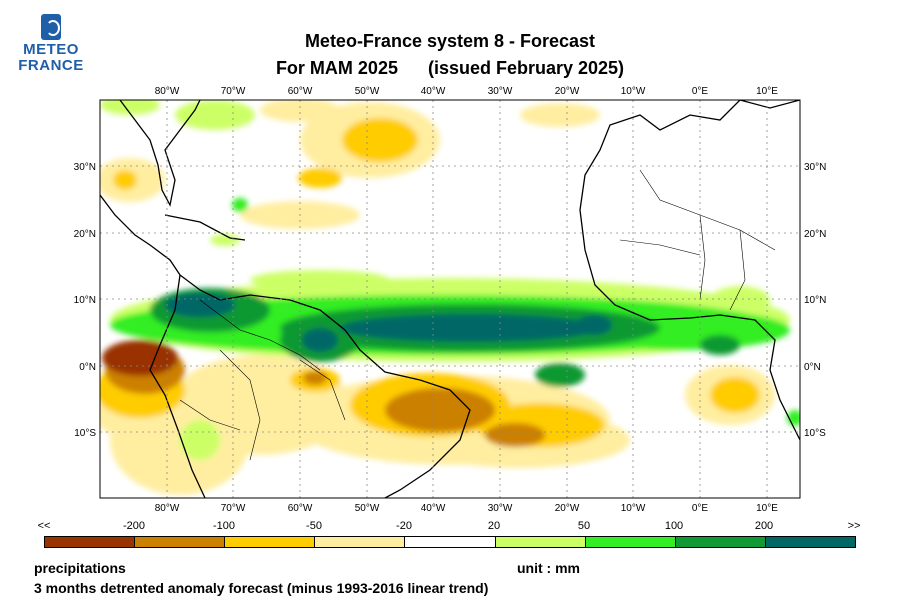  What do you see at coordinates (87, 367) in the screenshot?
I see `lat-label-left: 0°N` at bounding box center [87, 367].